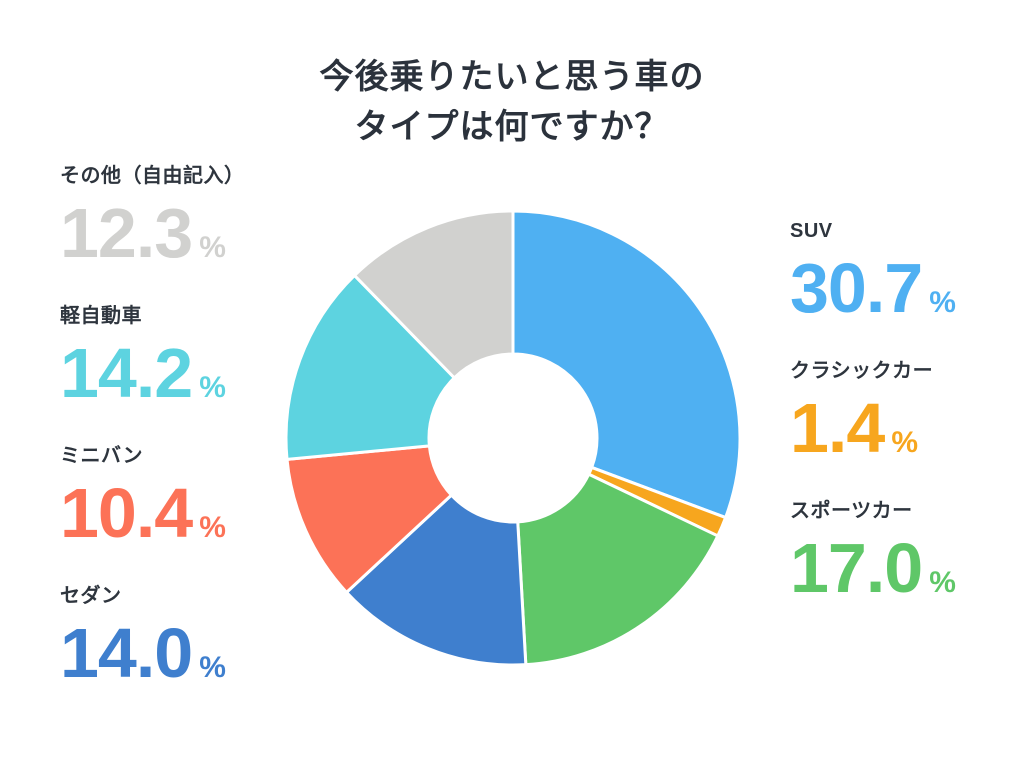  I want to click on legend-value-number: 10.4, so click(126, 513).